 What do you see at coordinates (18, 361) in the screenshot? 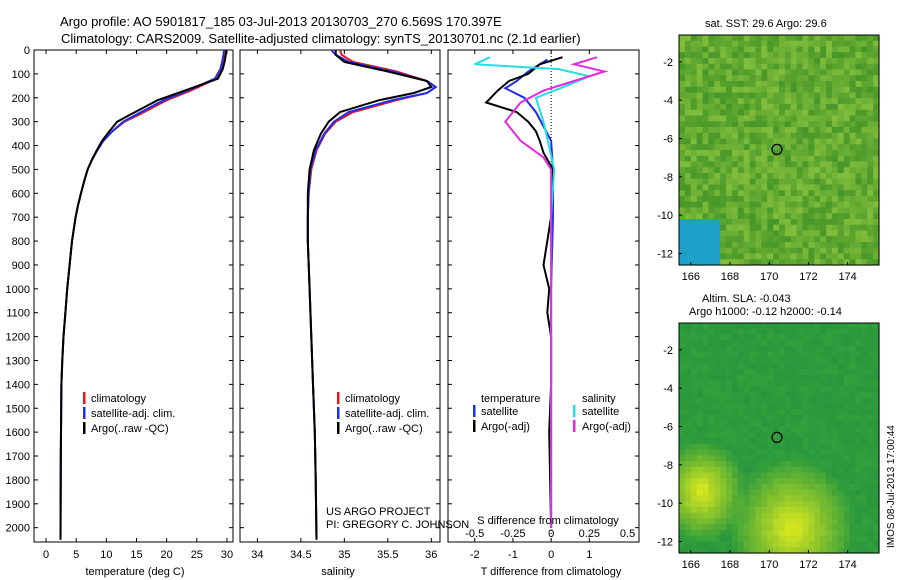
I see `y-tick-label: 1300` at bounding box center [18, 361].